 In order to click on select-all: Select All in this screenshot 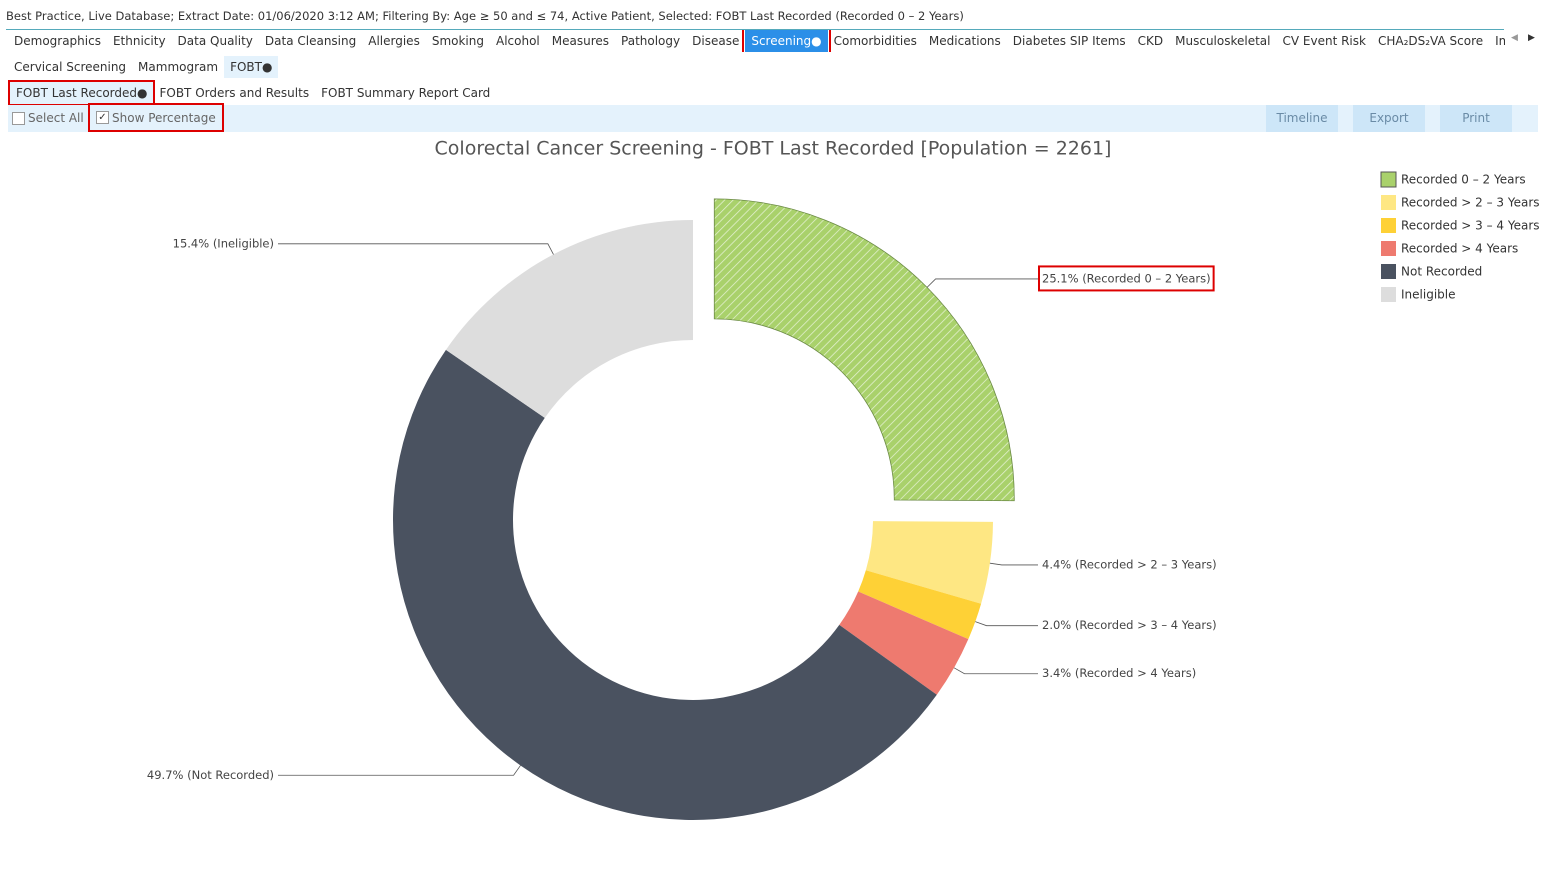, I will do `click(48, 118)`.